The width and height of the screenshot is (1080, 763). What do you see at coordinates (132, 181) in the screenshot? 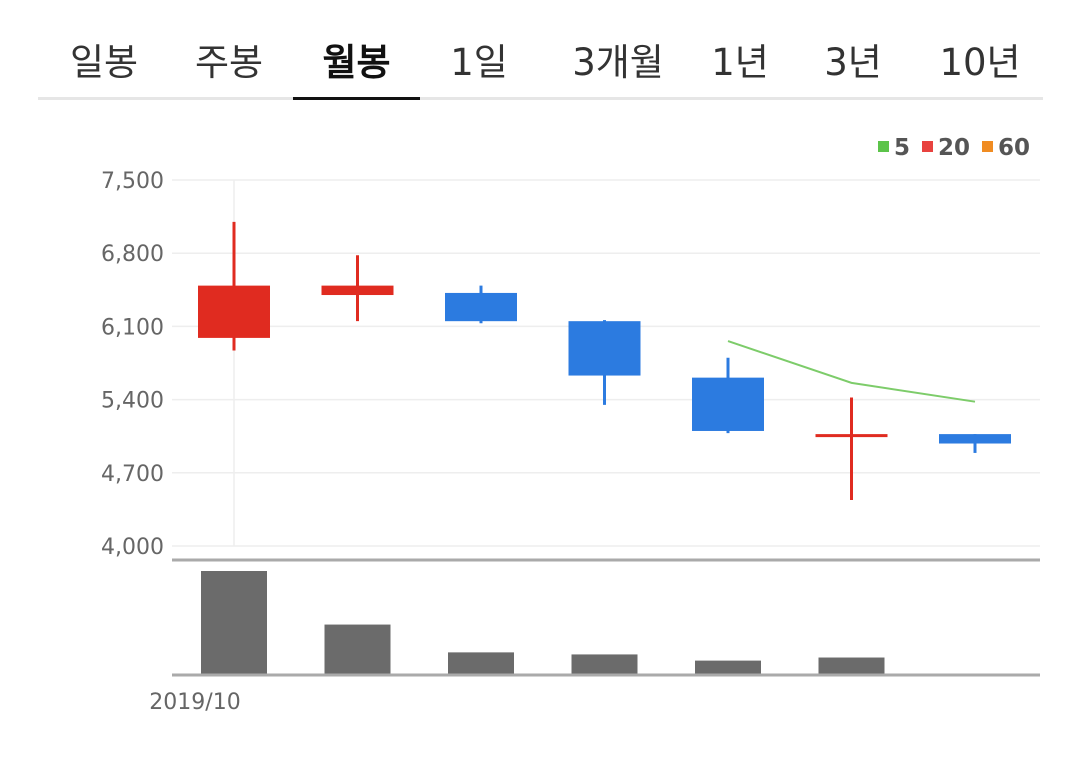
I see `y-tick-label: 7,500` at bounding box center [132, 181].